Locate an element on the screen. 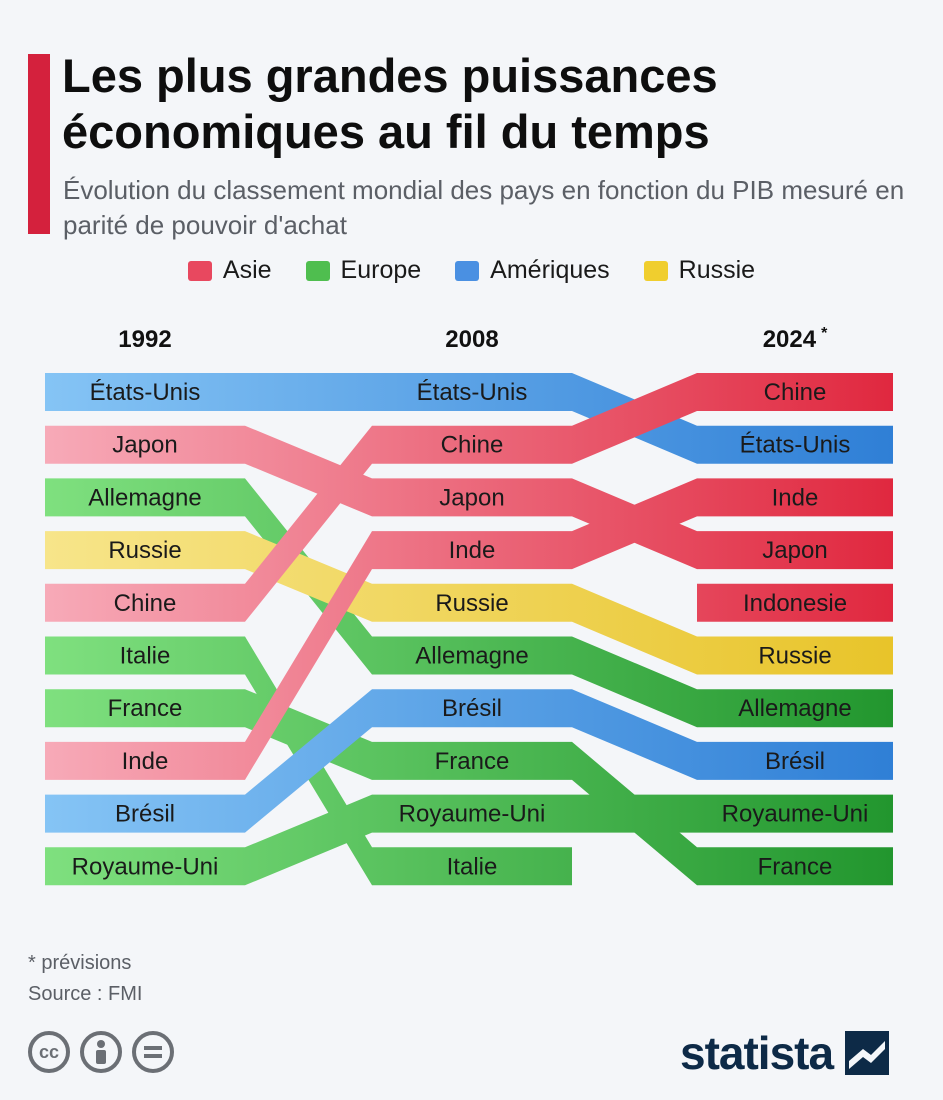 The image size is (943, 1100). legend-item: Russie is located at coordinates (699, 270).